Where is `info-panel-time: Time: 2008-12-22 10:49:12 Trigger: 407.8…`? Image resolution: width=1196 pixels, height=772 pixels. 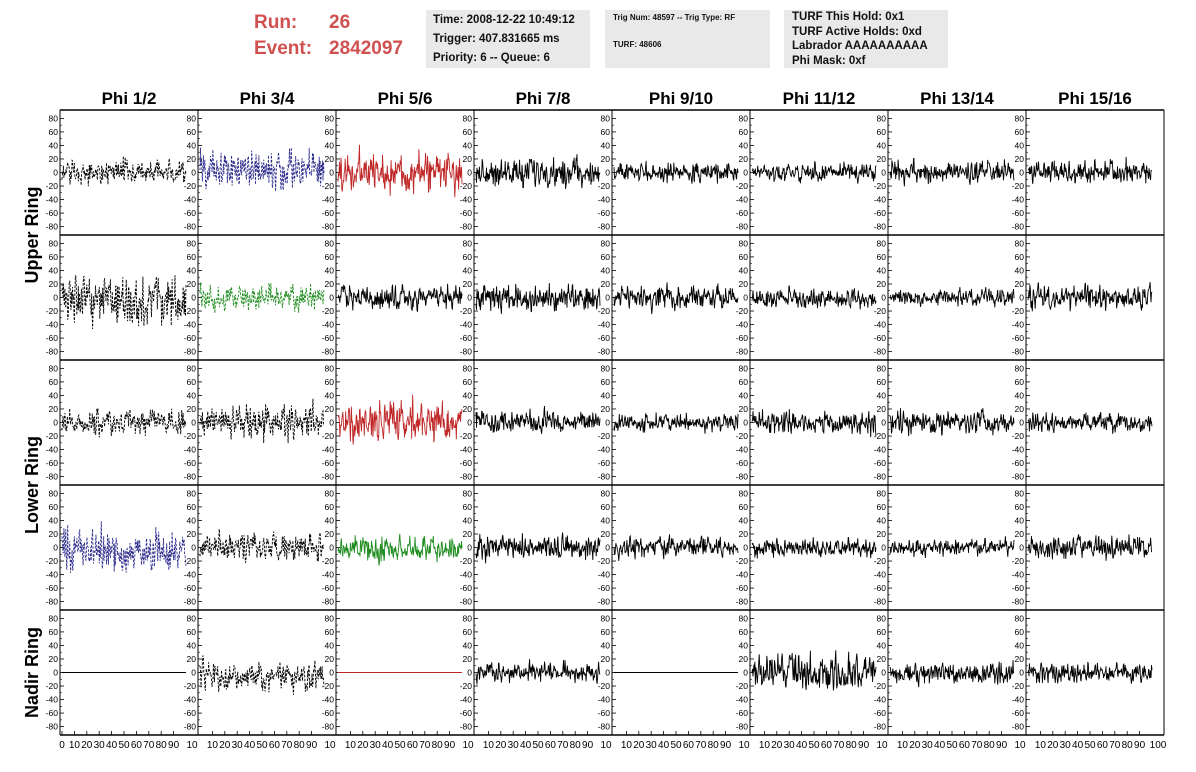
info-panel-time: Time: 2008-12-22 10:49:12 Trigger: 407.8… is located at coordinates (508, 39).